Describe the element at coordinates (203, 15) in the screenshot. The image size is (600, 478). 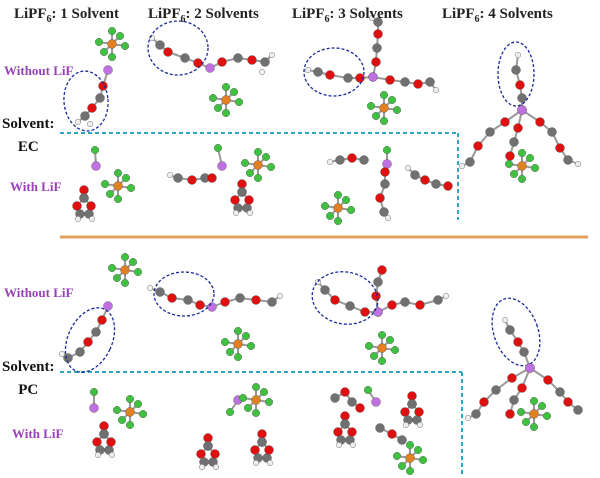
I see `header-2-solvents: LiPF6: 2 Solvents` at that location.